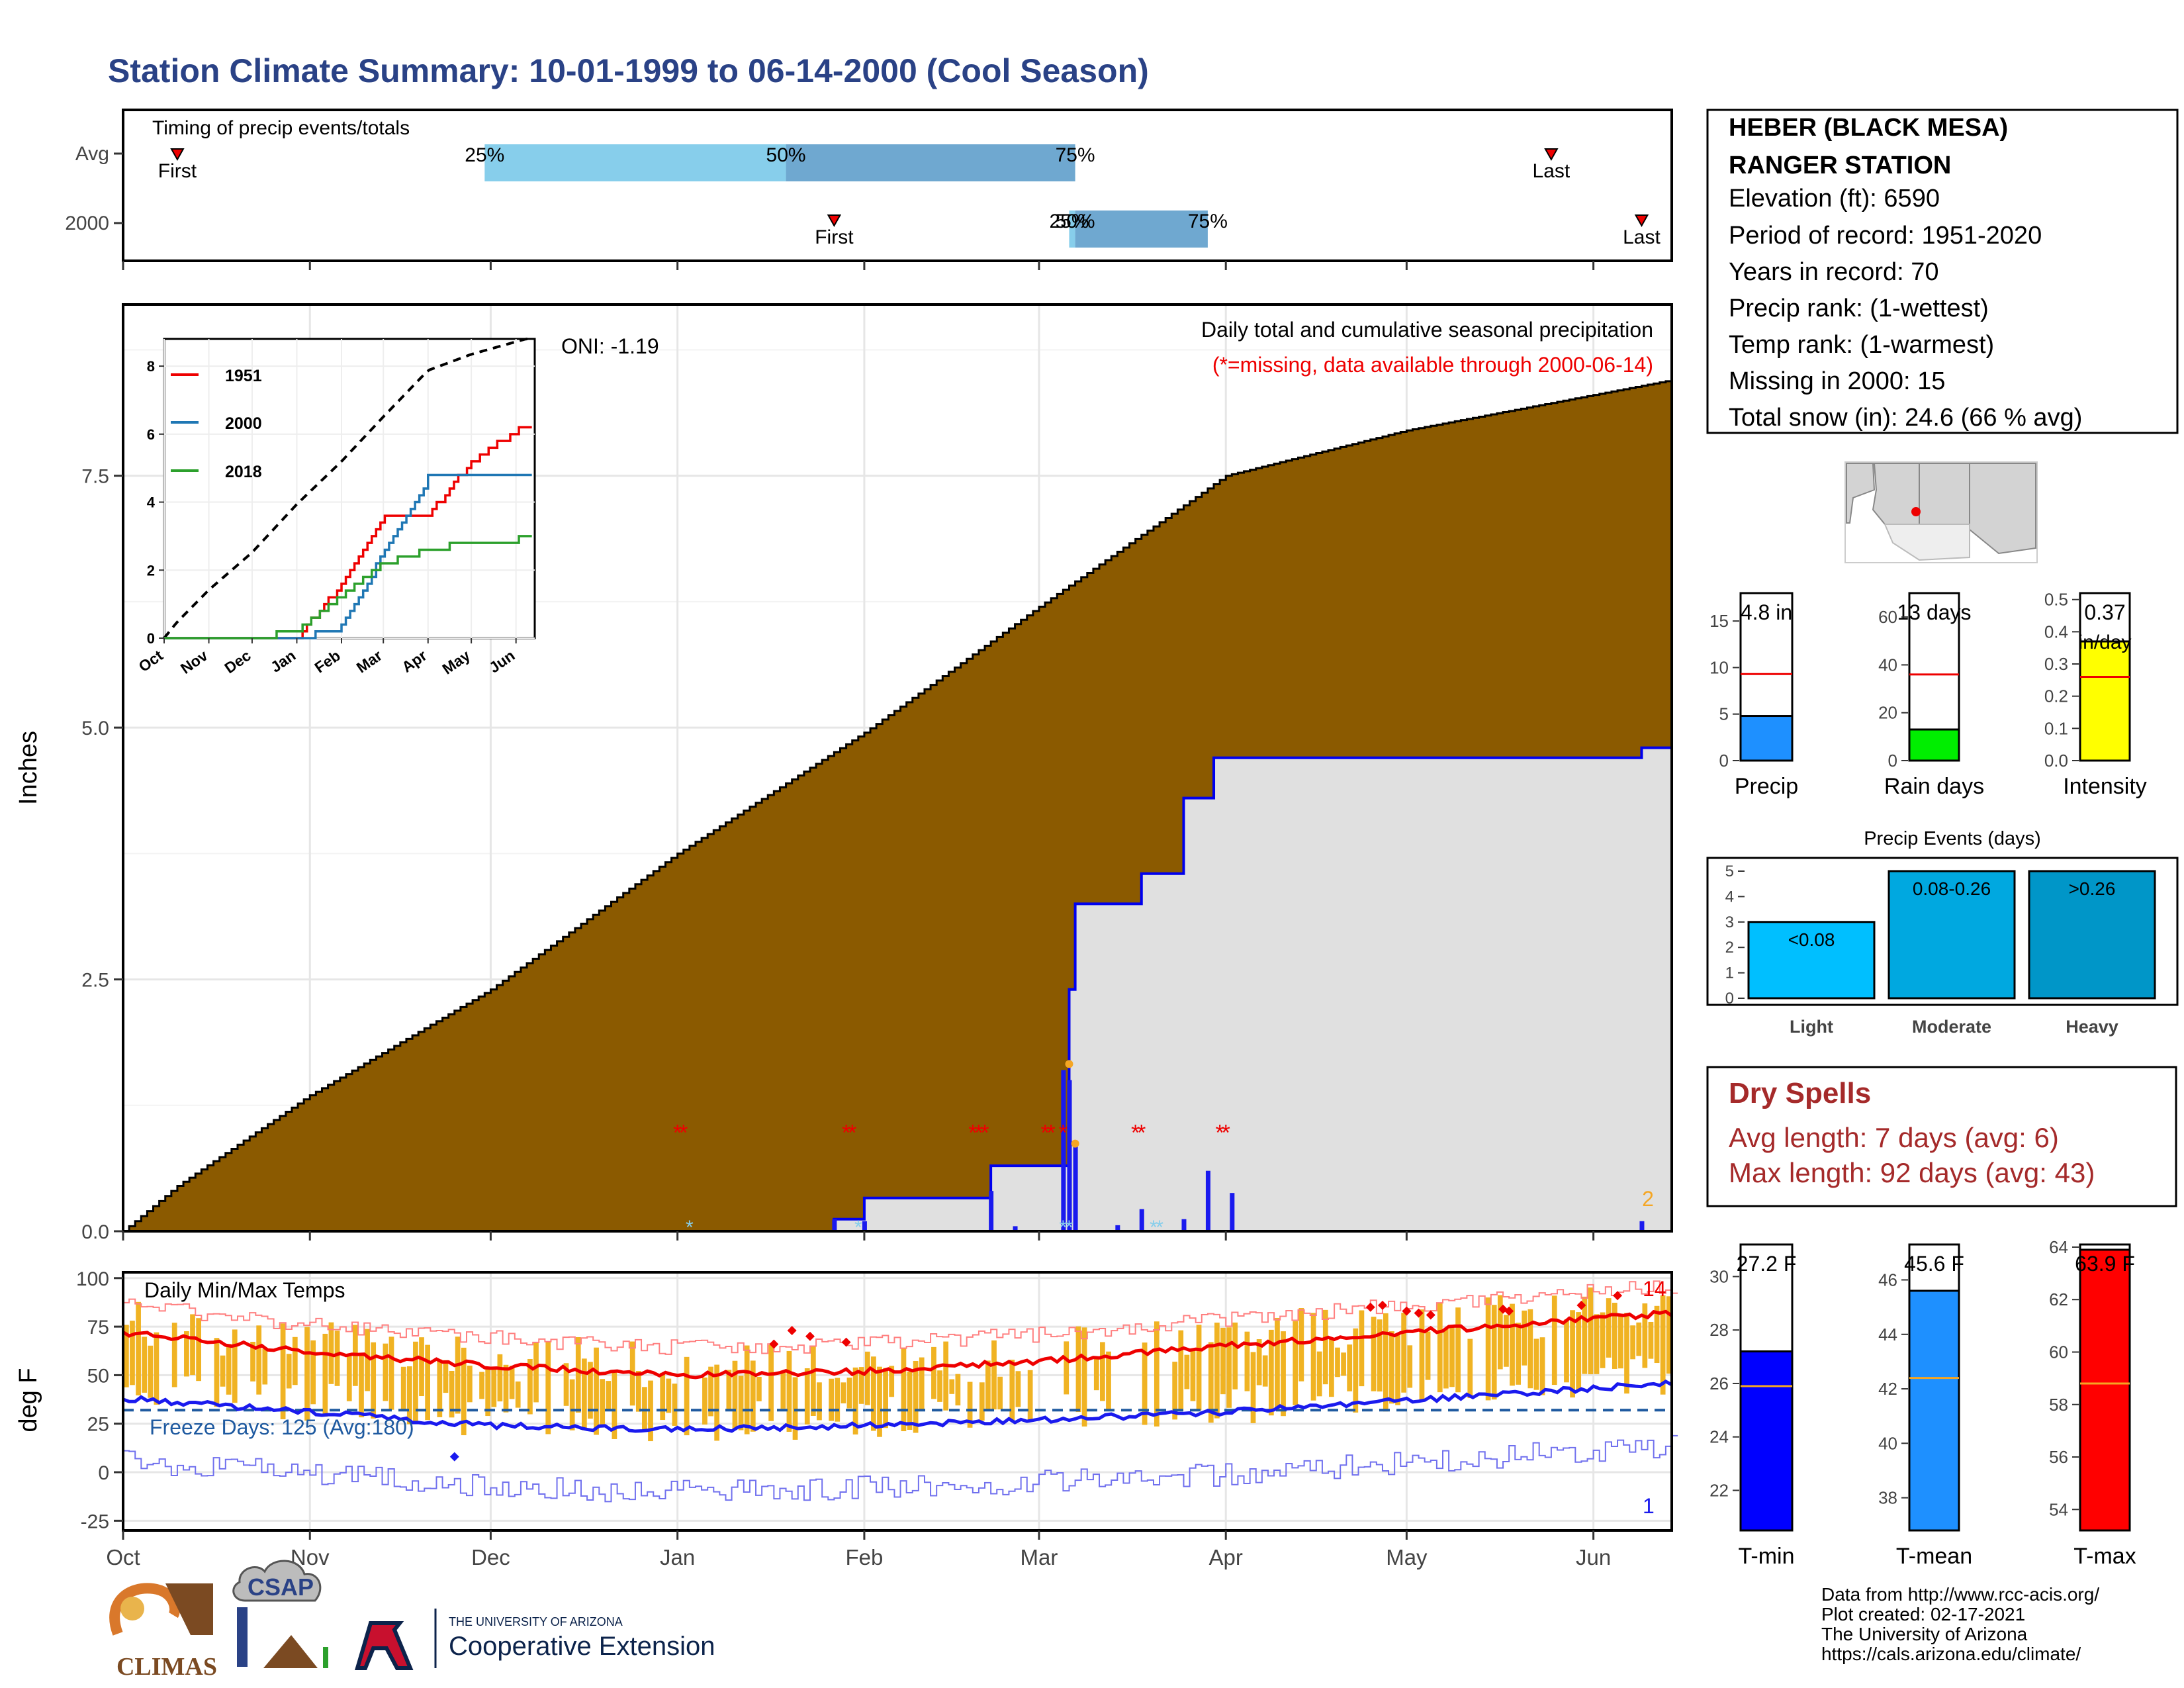  Describe the element at coordinates (1925, 1406) in the screenshot. I see `tmean-chart: 45.6 F 38 40 42 44 46 T-mean` at that location.